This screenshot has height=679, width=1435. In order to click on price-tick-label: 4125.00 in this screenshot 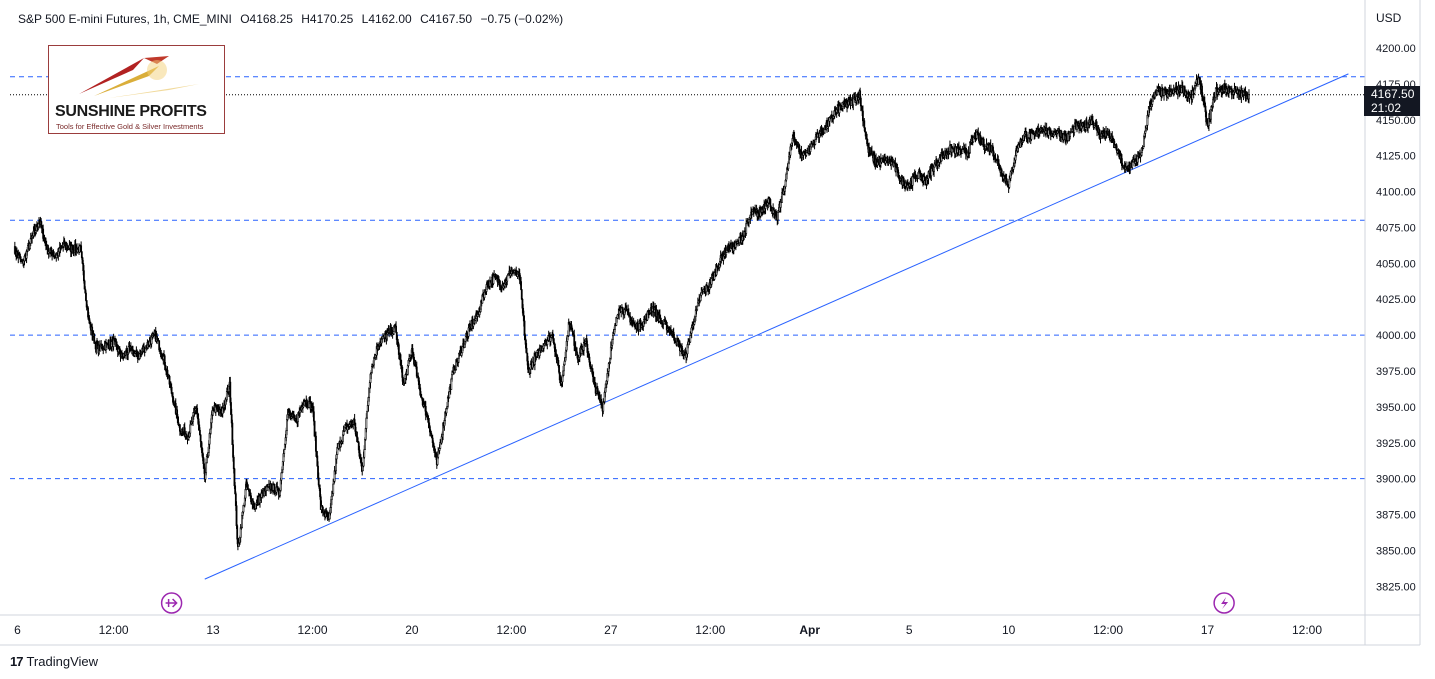, I will do `click(1396, 157)`.